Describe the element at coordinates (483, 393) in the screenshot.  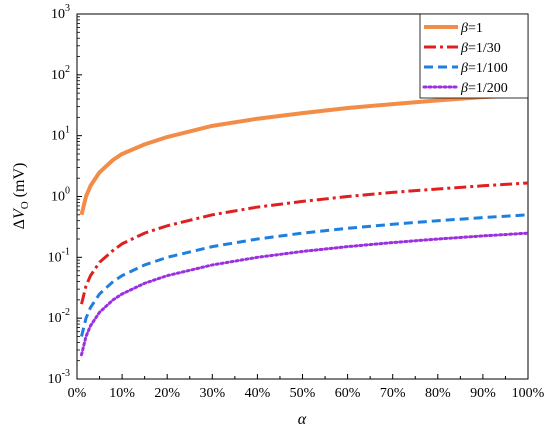
I see `x-tick-label: 90%` at that location.